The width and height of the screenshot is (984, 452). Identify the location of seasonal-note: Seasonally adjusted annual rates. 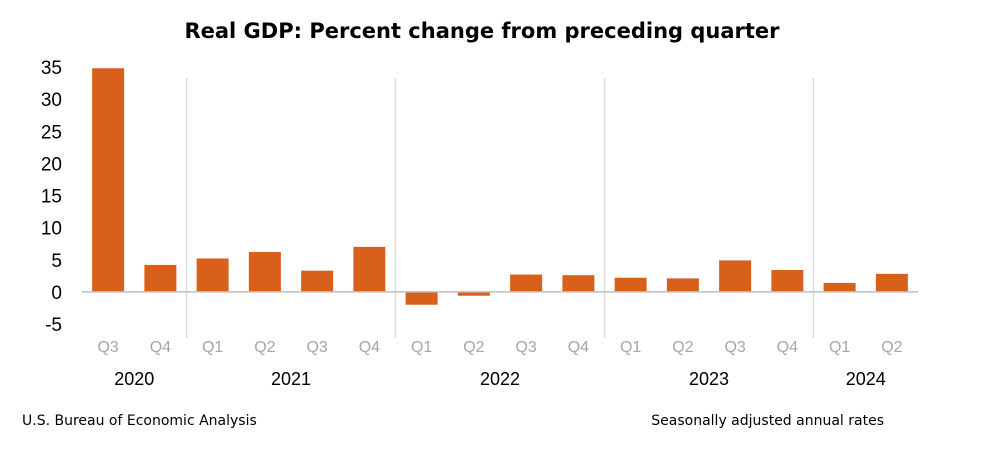
(767, 421).